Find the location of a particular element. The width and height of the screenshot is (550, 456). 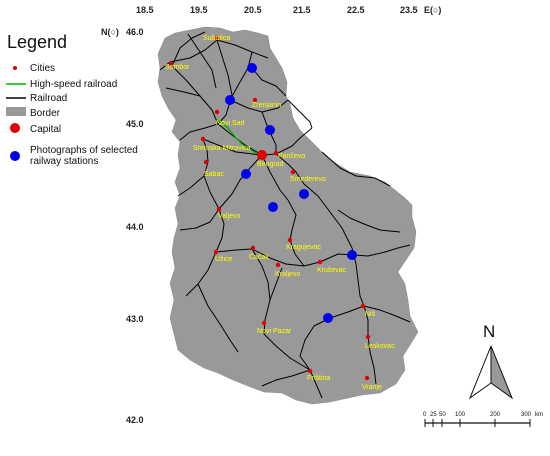

latitude-tick: 42.0 is located at coordinates (135, 420).